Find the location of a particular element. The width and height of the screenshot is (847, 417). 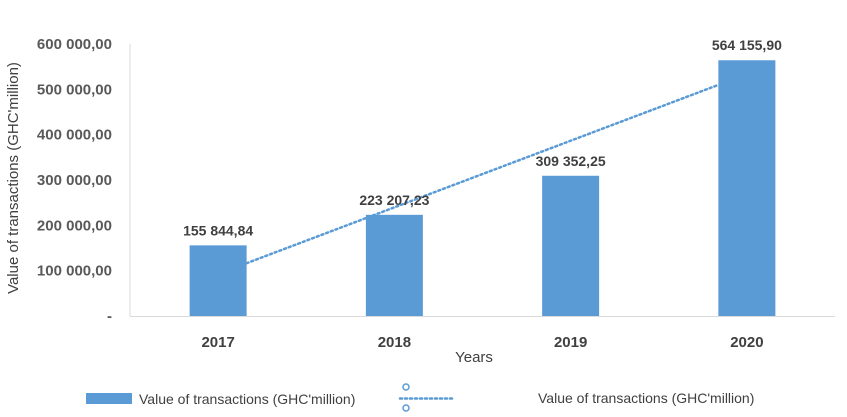

y-tick-label: - is located at coordinates (109, 316).